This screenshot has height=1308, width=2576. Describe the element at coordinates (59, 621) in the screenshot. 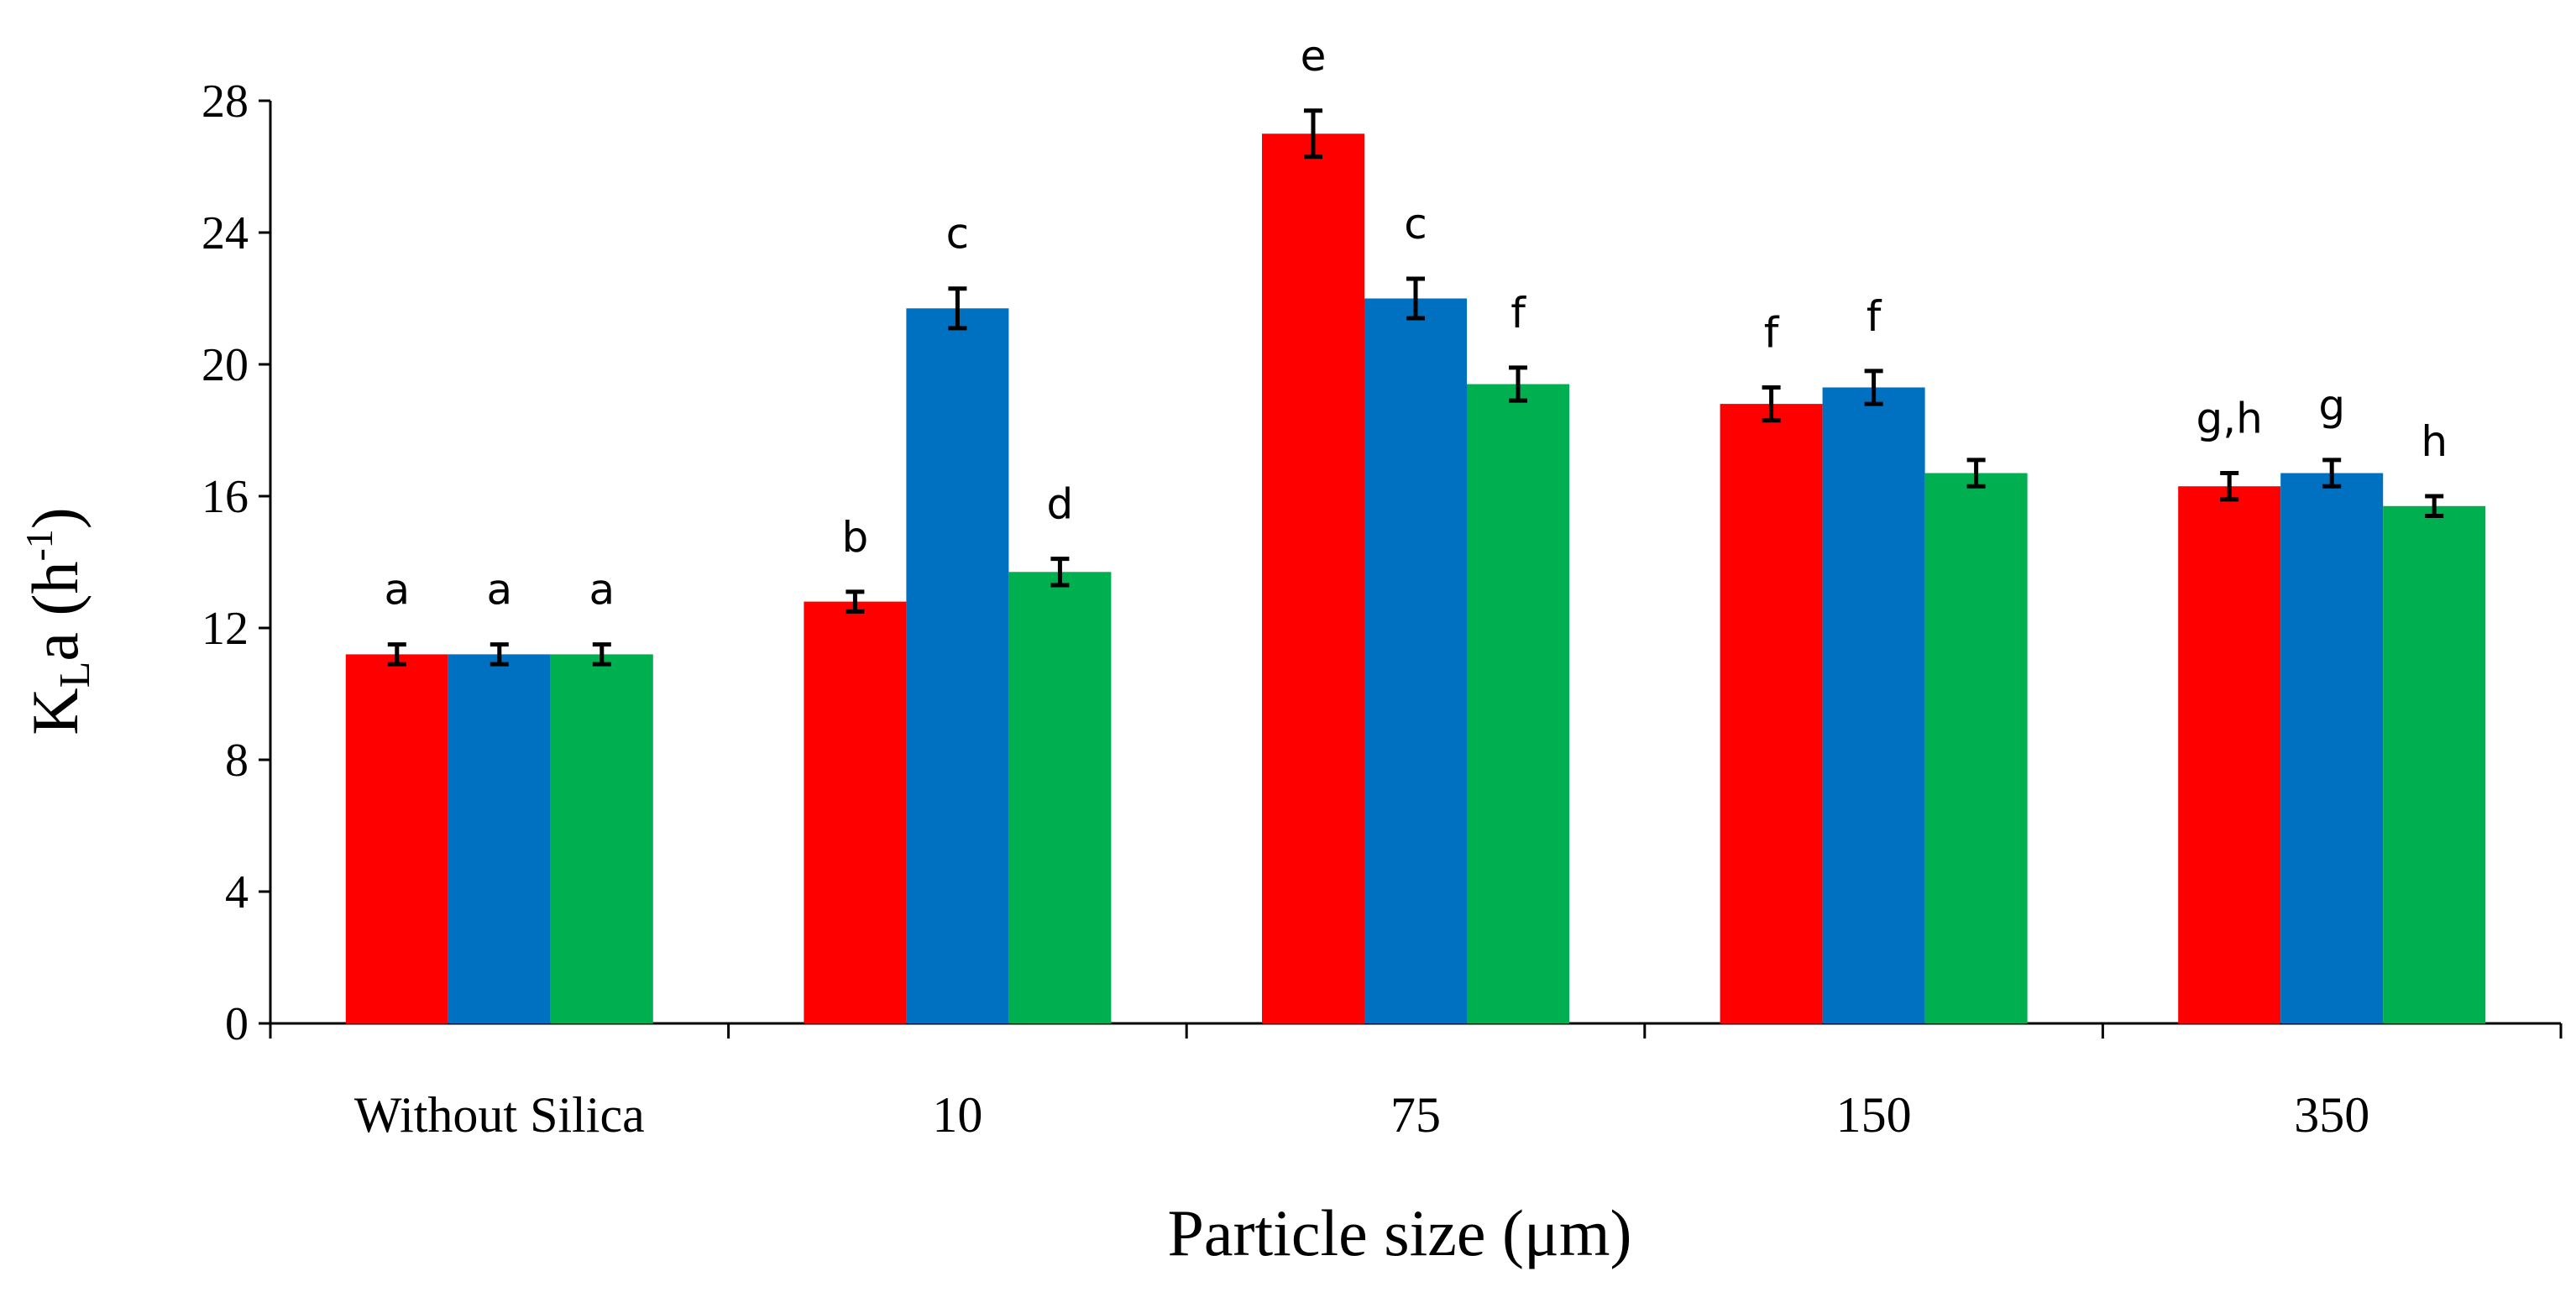

I see `y-axis-title: KLa (h-1)` at that location.